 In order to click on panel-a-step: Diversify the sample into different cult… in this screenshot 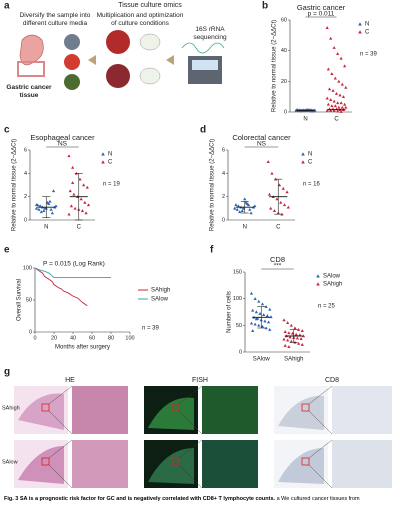, I will do `click(55, 19)`.